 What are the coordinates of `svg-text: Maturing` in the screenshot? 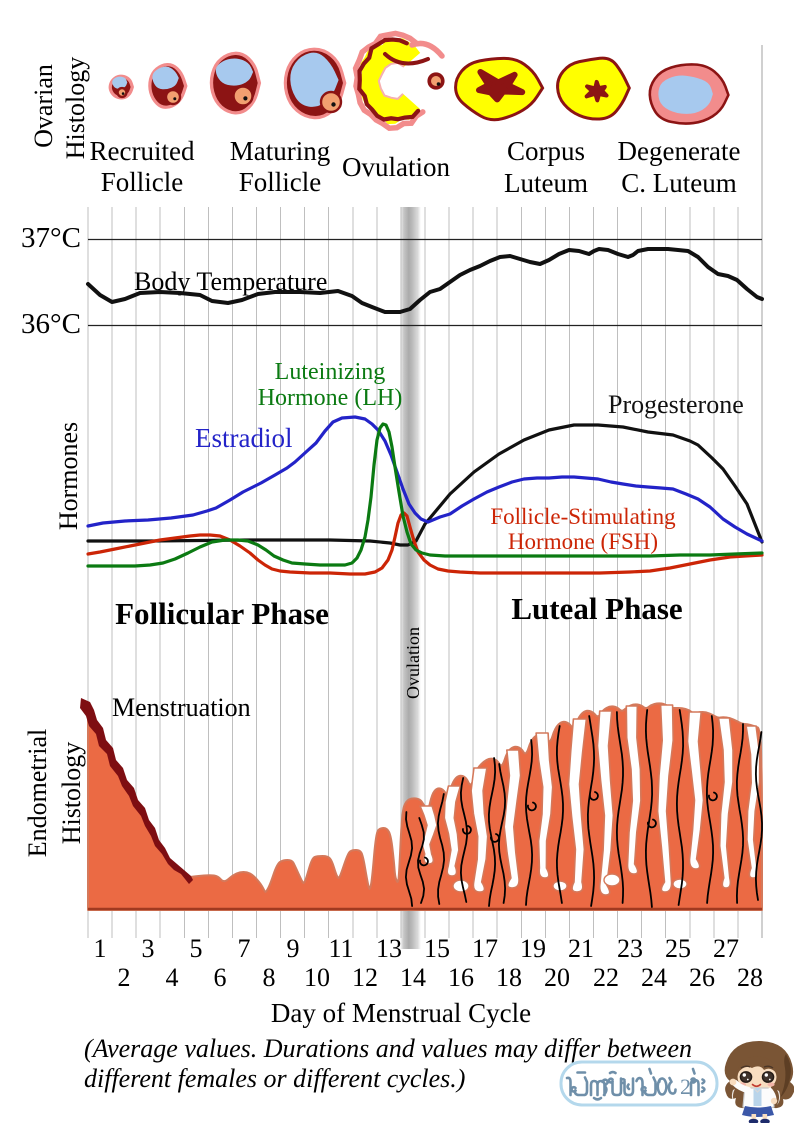 It's located at (280, 151).